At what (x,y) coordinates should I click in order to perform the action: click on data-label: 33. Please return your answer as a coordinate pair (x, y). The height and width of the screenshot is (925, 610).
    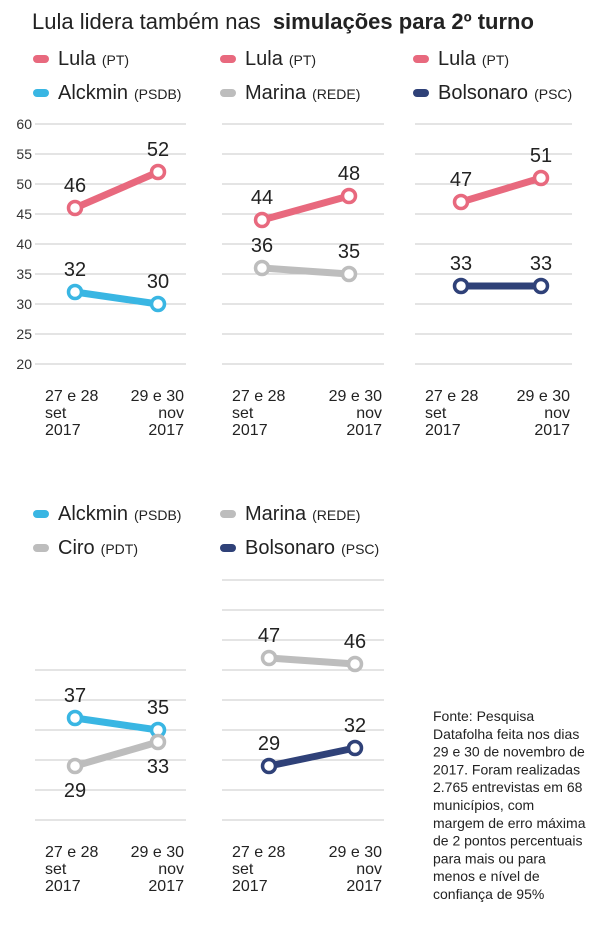
    Looking at the image, I should click on (158, 767).